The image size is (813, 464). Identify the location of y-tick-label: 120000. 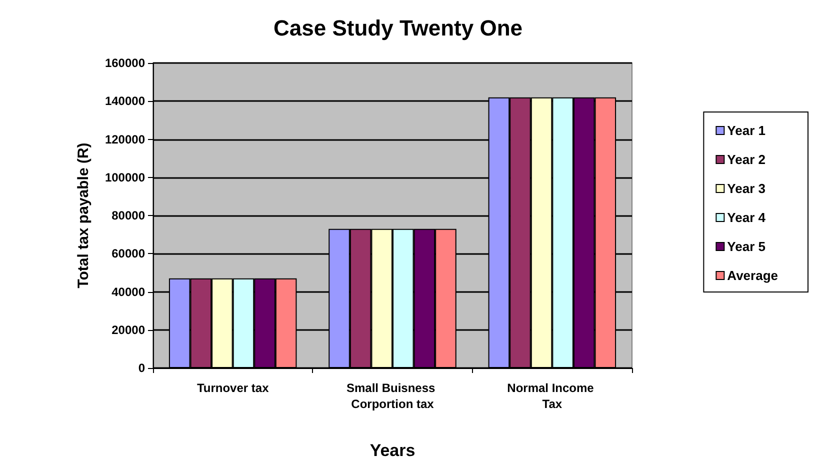
(125, 139).